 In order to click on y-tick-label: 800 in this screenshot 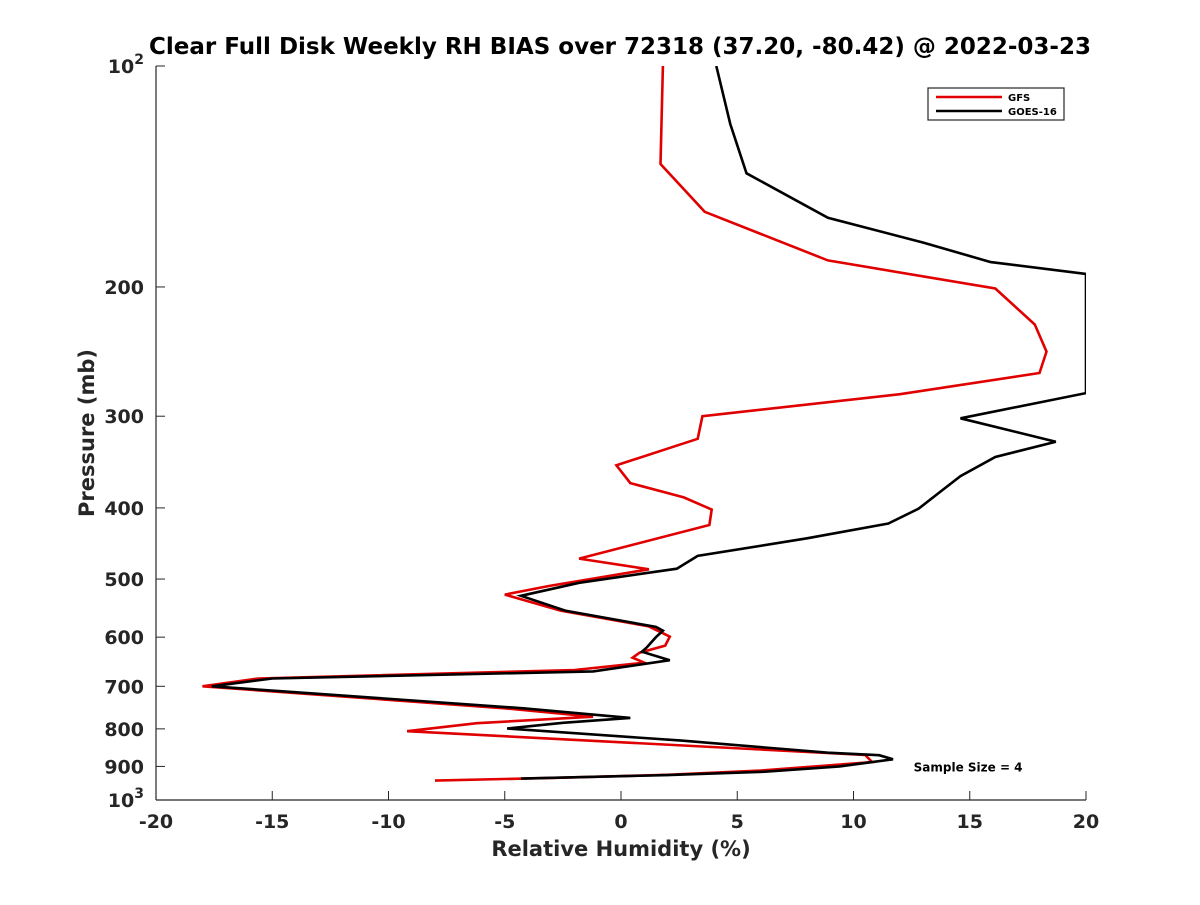, I will do `click(124, 730)`.